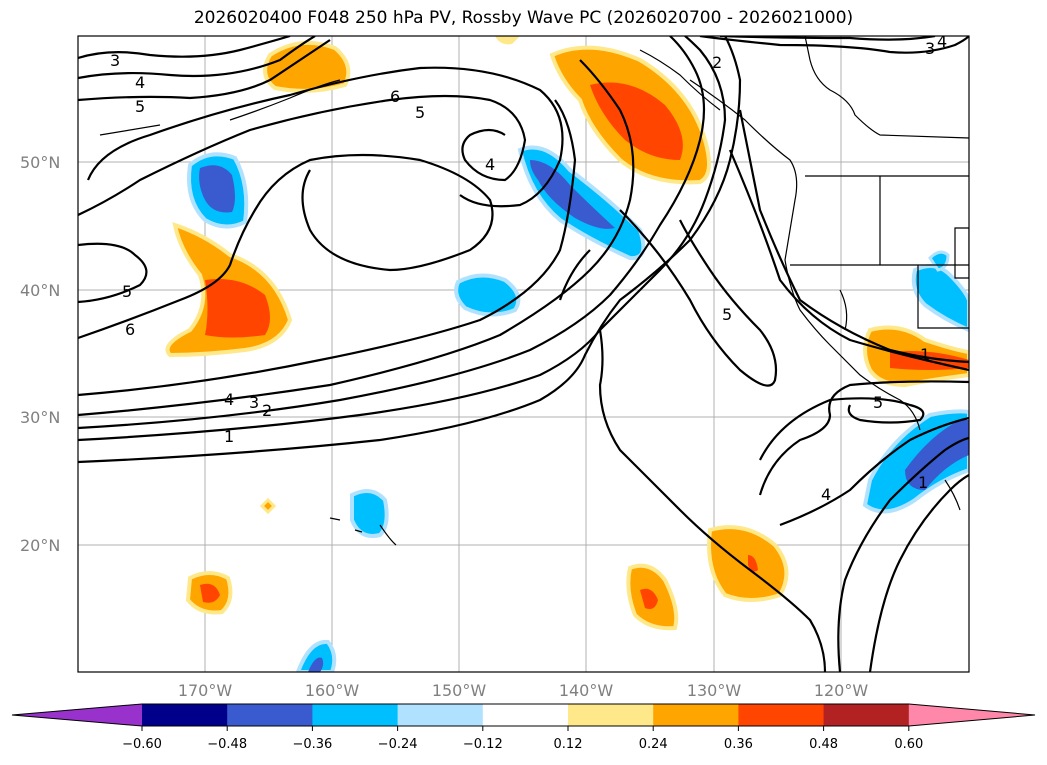 The image size is (1047, 765). Describe the element at coordinates (841, 690) in the screenshot. I see `lon-label: 120°W` at that location.